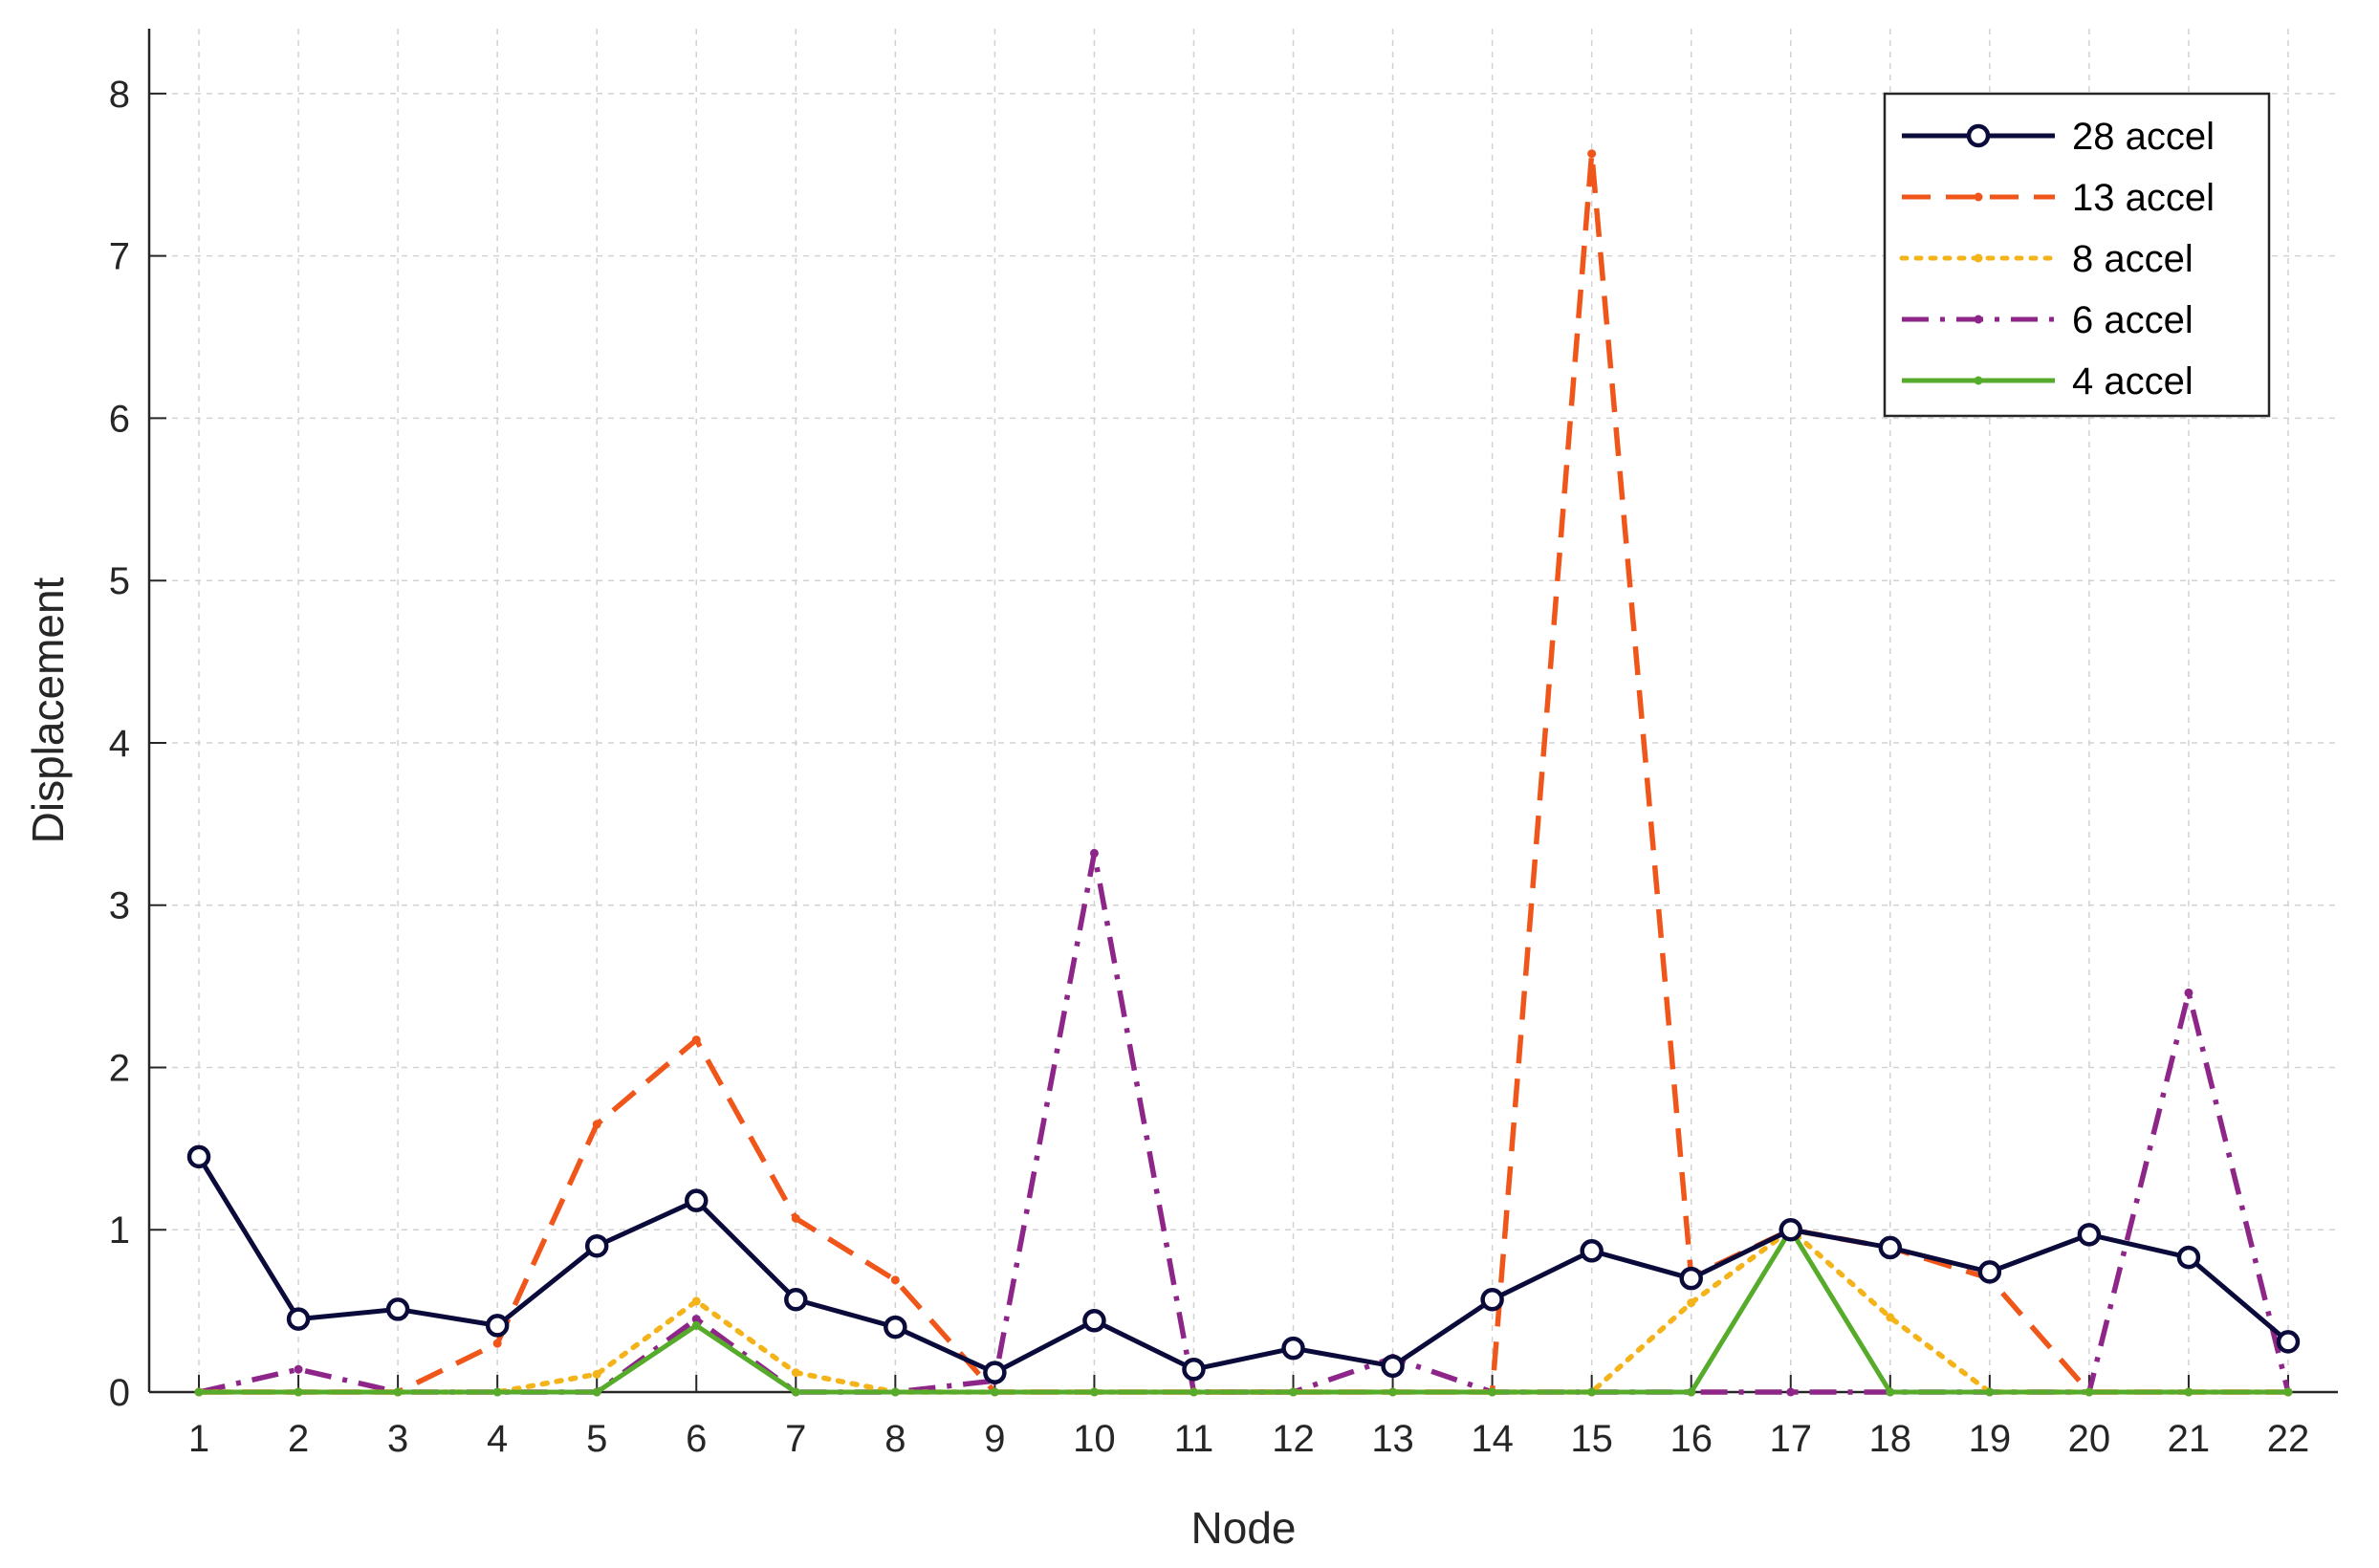 The width and height of the screenshot is (2379, 1568). What do you see at coordinates (2189, 1439) in the screenshot?
I see `x-tick-label: 21` at bounding box center [2189, 1439].